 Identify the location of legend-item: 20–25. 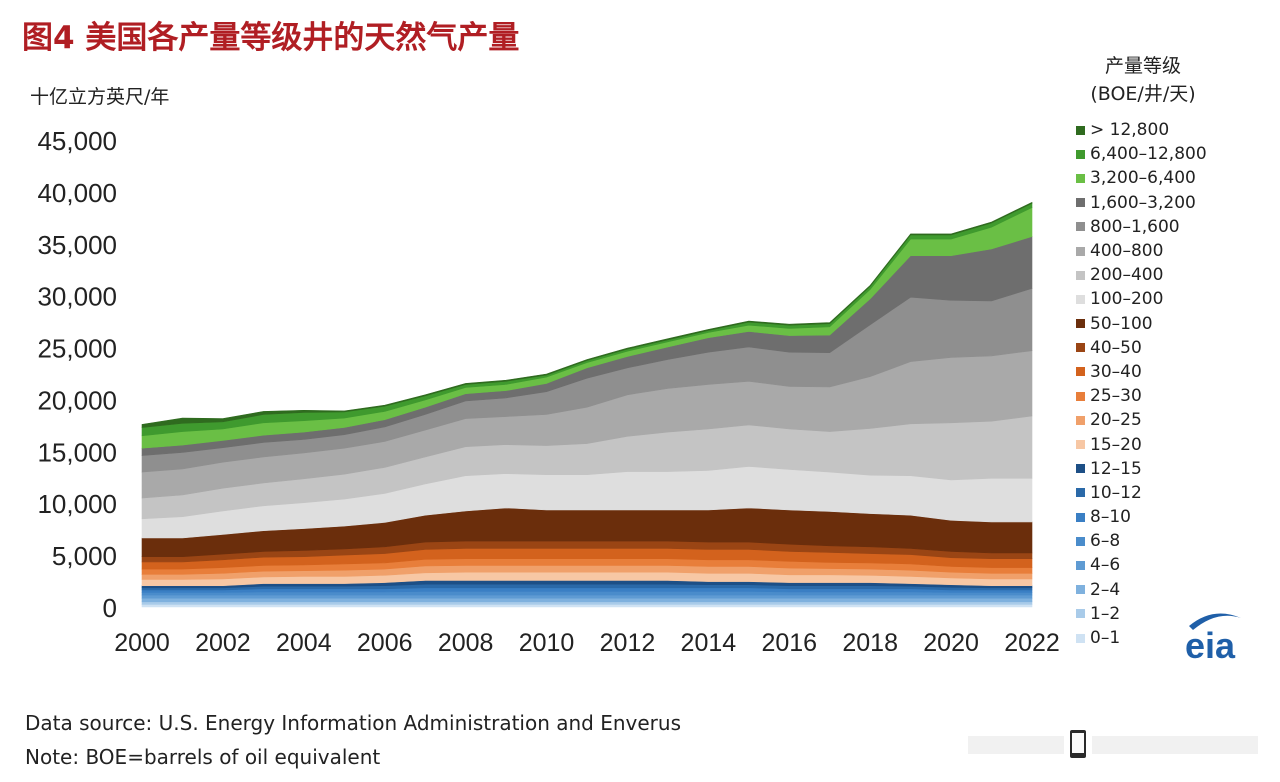
(1141, 420).